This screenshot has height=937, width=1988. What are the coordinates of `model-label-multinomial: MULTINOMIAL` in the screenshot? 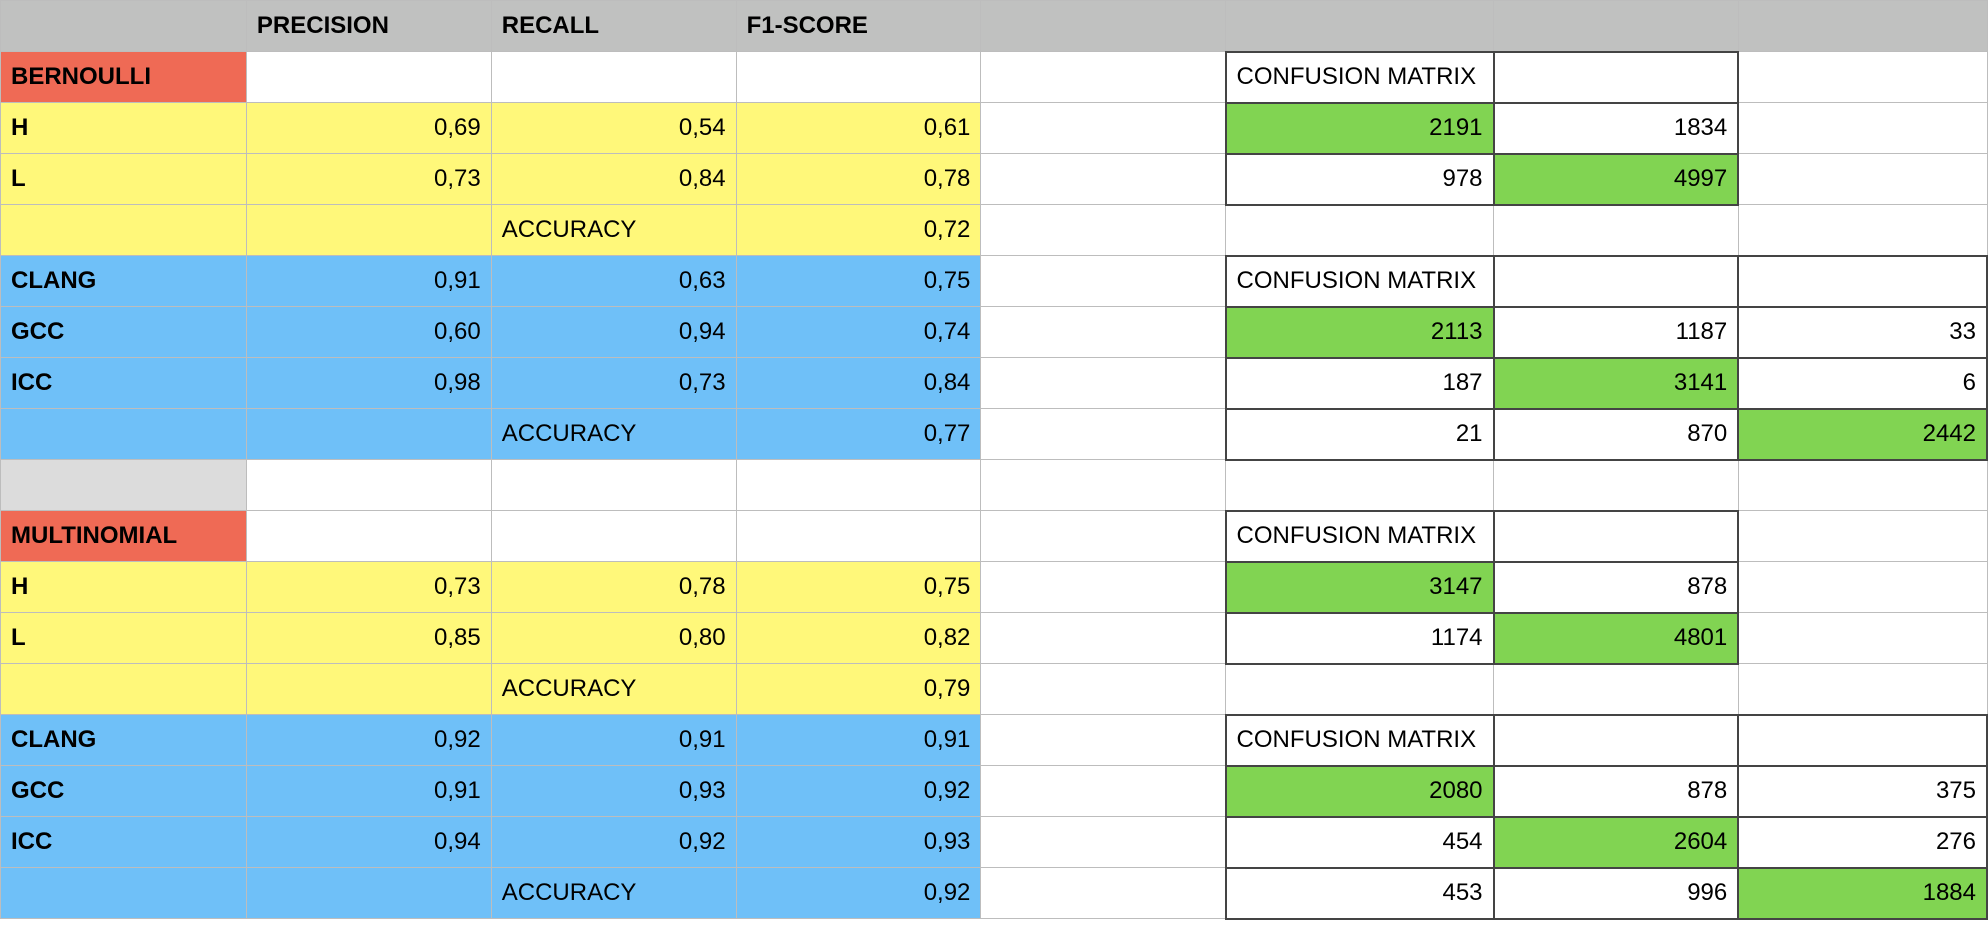 It's located at (123, 536).